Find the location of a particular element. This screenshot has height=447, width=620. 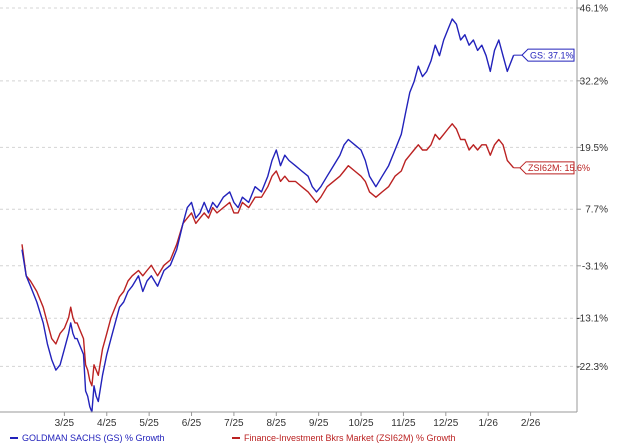

x-tick-label-1: 4/25 is located at coordinates (107, 423).